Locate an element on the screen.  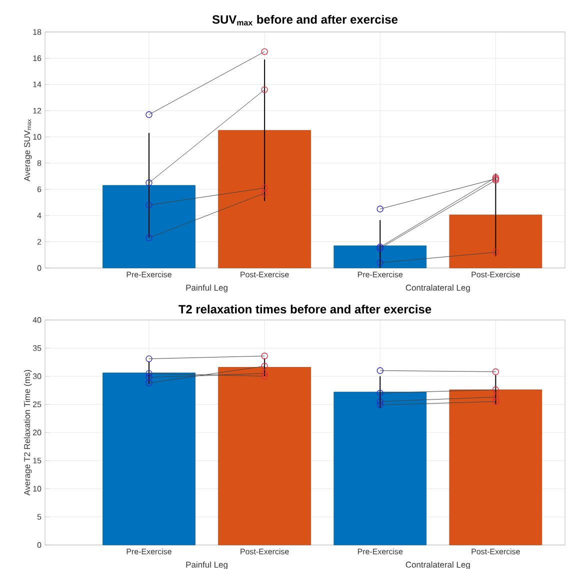
y-axis-title: Average T2 Relaxation Time (ms) is located at coordinates (28, 433).